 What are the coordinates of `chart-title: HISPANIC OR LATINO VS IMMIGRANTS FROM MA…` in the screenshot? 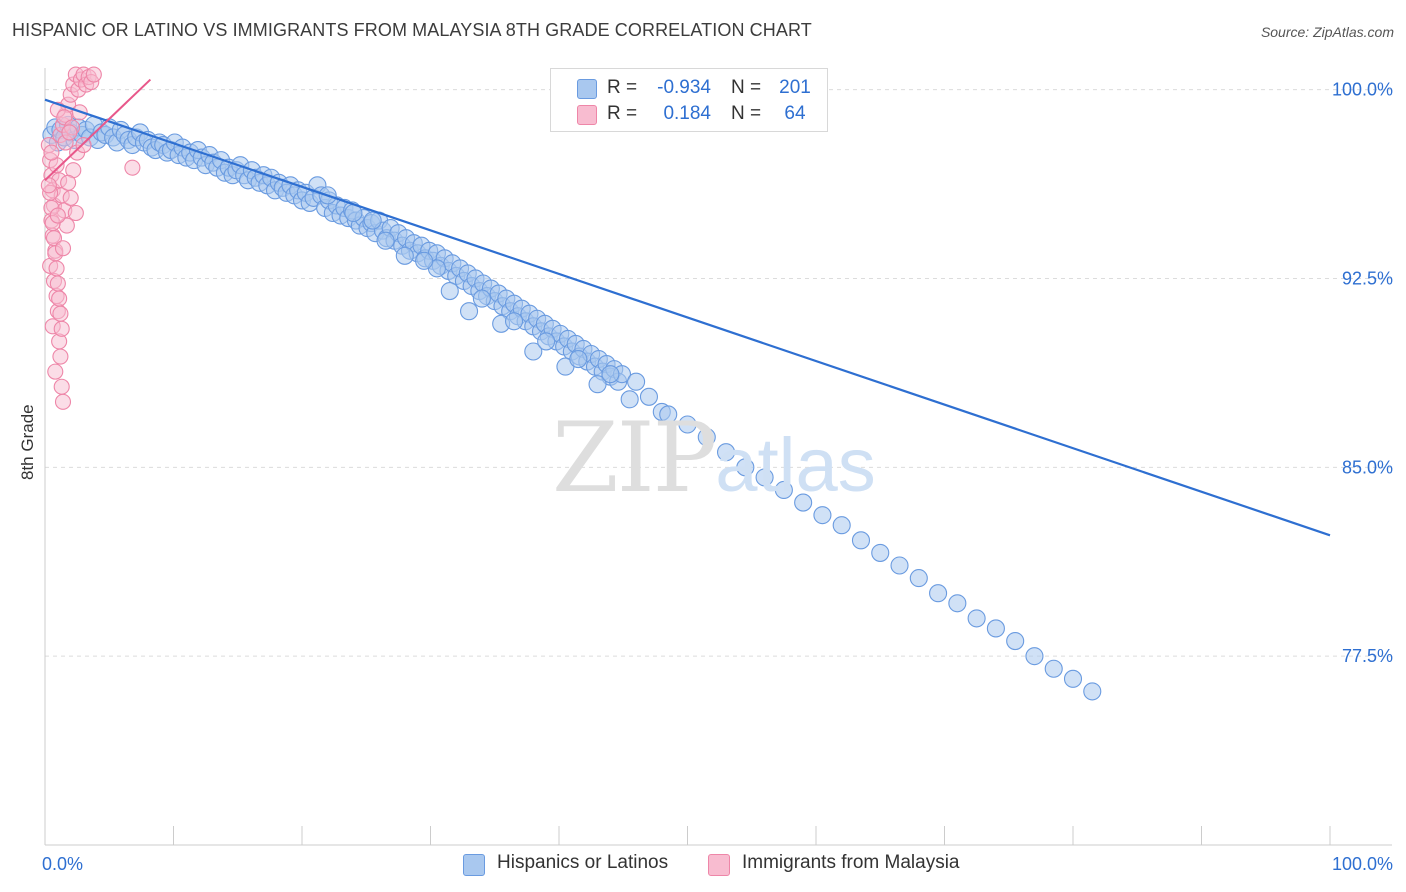 It's located at (412, 30).